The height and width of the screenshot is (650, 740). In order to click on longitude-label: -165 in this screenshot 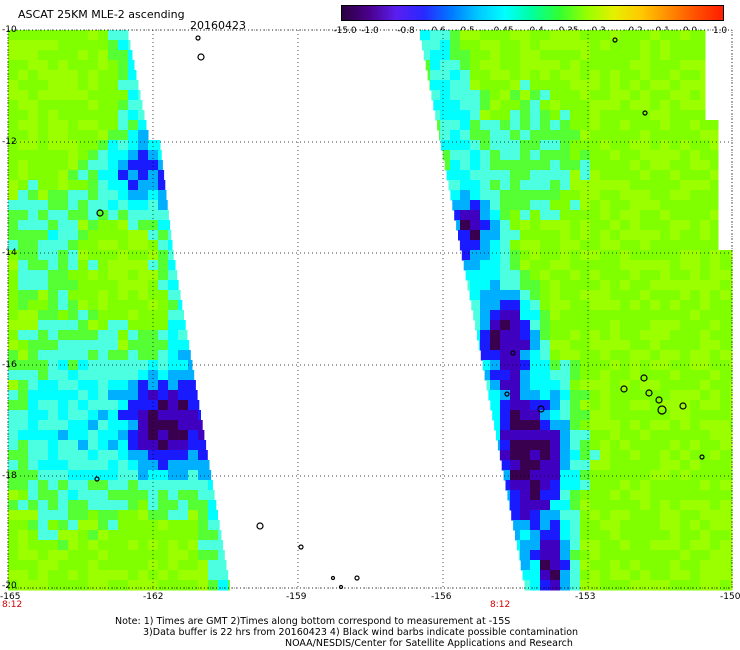, I will do `click(10, 597)`.